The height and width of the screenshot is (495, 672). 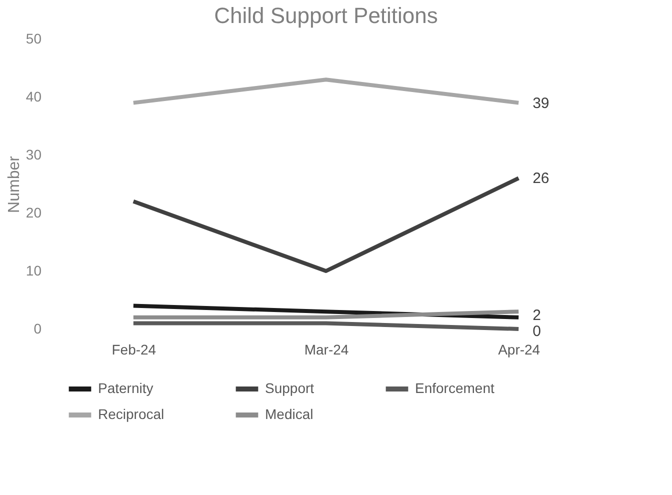 I want to click on y-tick-label: 0, so click(x=38, y=328).